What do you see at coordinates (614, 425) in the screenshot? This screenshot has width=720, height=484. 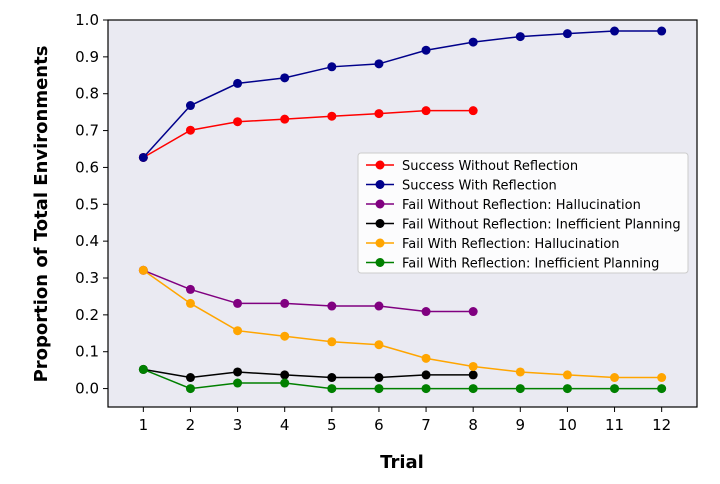 I see `x-tick-label: 11` at bounding box center [614, 425].